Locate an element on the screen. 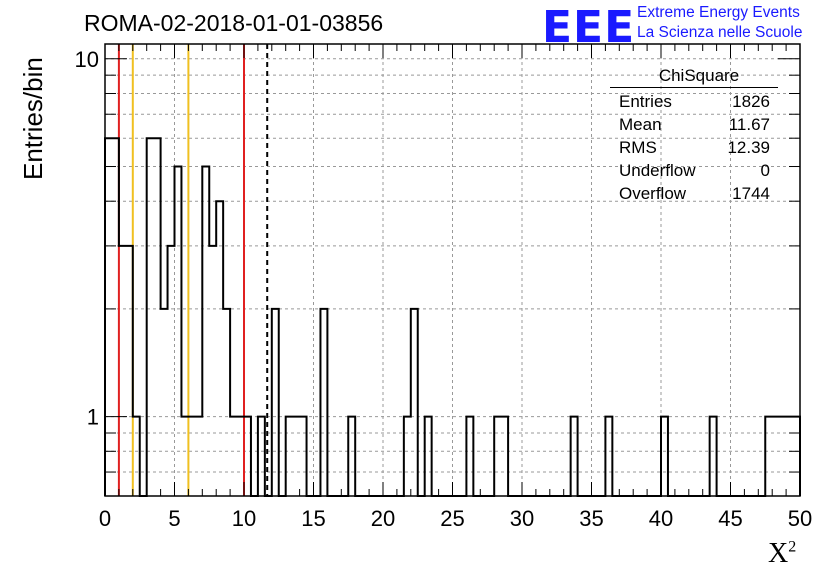 The width and height of the screenshot is (836, 572). chart-title: ROMA-02-2018-01-01-03856 is located at coordinates (234, 23).